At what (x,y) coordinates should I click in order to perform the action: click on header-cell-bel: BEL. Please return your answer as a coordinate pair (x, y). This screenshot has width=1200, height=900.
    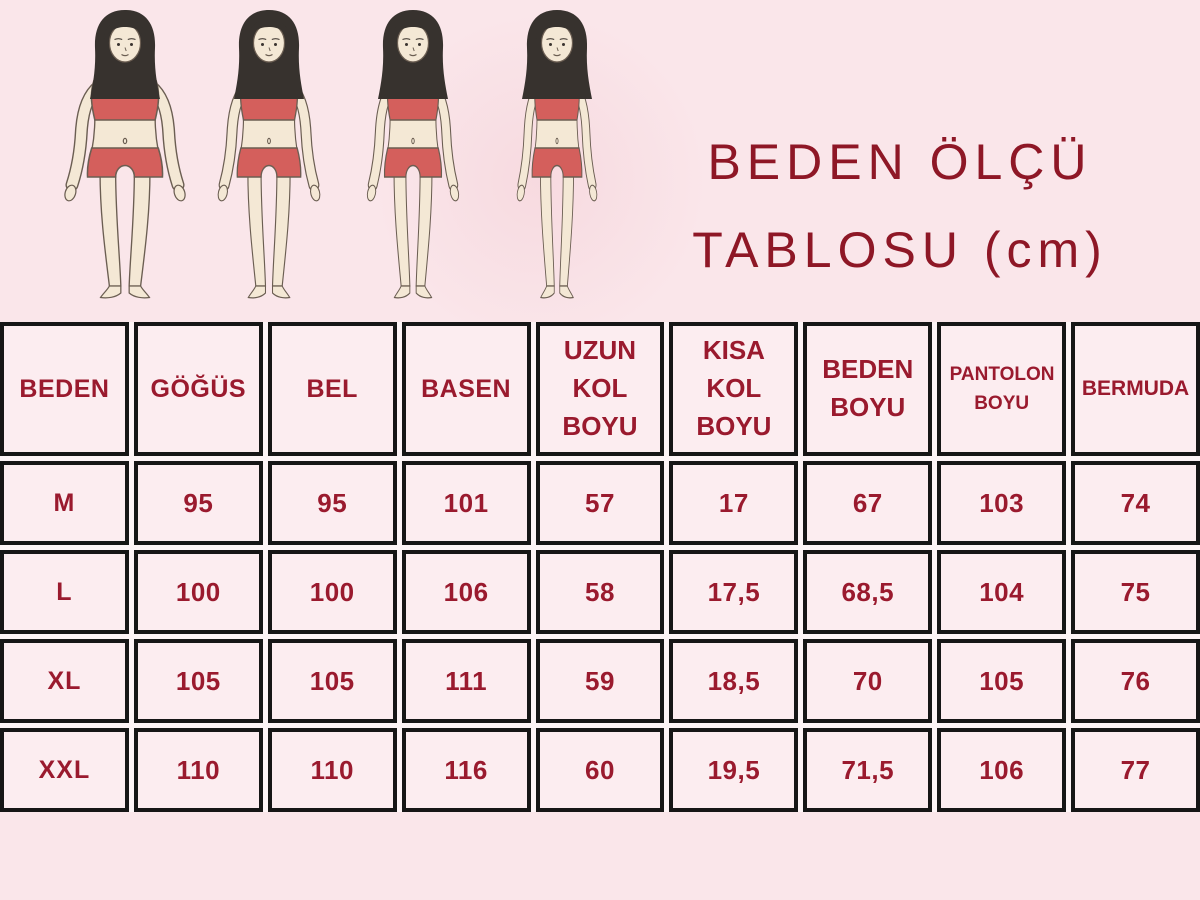
    Looking at the image, I should click on (332, 389).